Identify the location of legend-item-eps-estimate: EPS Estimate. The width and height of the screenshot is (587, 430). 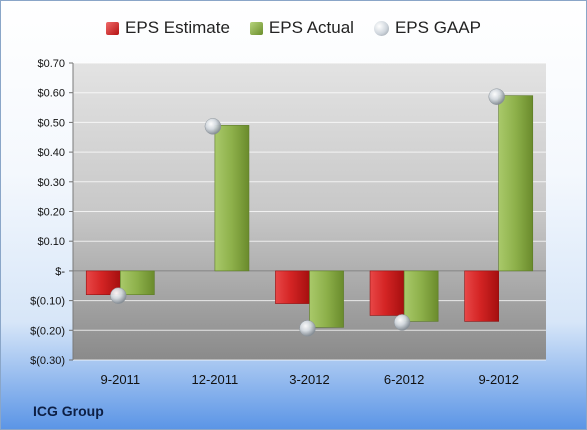
(168, 28).